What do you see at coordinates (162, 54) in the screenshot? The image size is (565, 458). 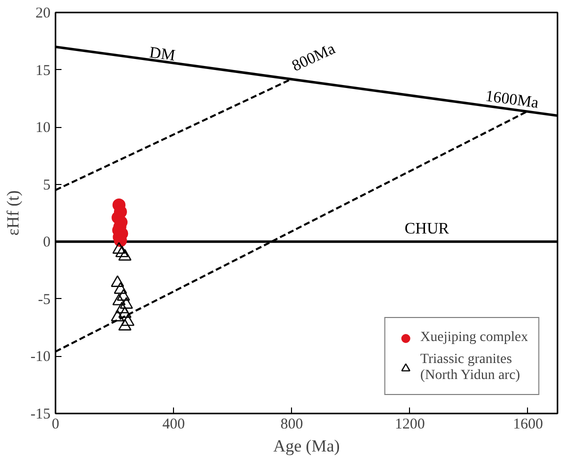 I see `annotation: DM` at bounding box center [162, 54].